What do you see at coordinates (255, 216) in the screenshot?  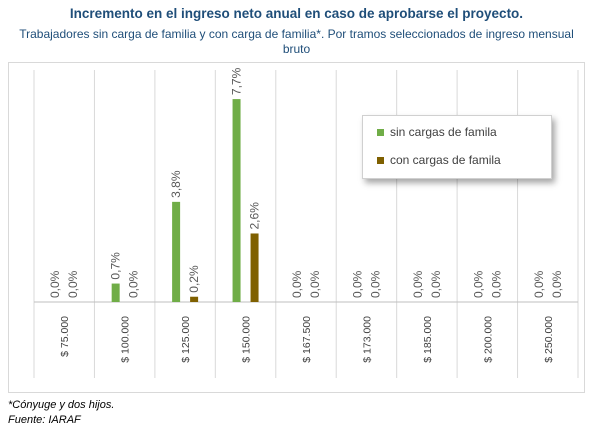 I see `data-label: 2,6%` at bounding box center [255, 216].